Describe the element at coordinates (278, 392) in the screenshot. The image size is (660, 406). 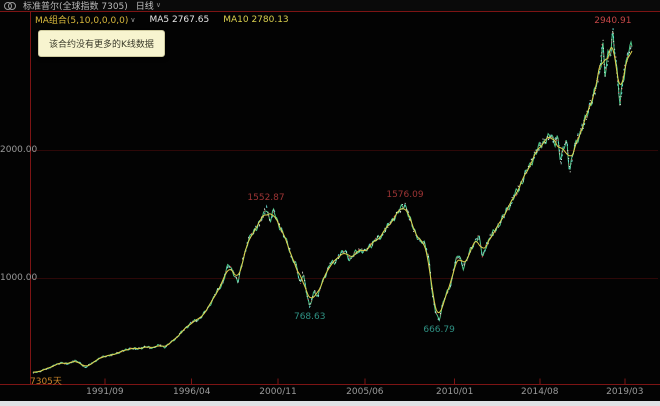
I see `x-axis-label: 2000/11` at that location.